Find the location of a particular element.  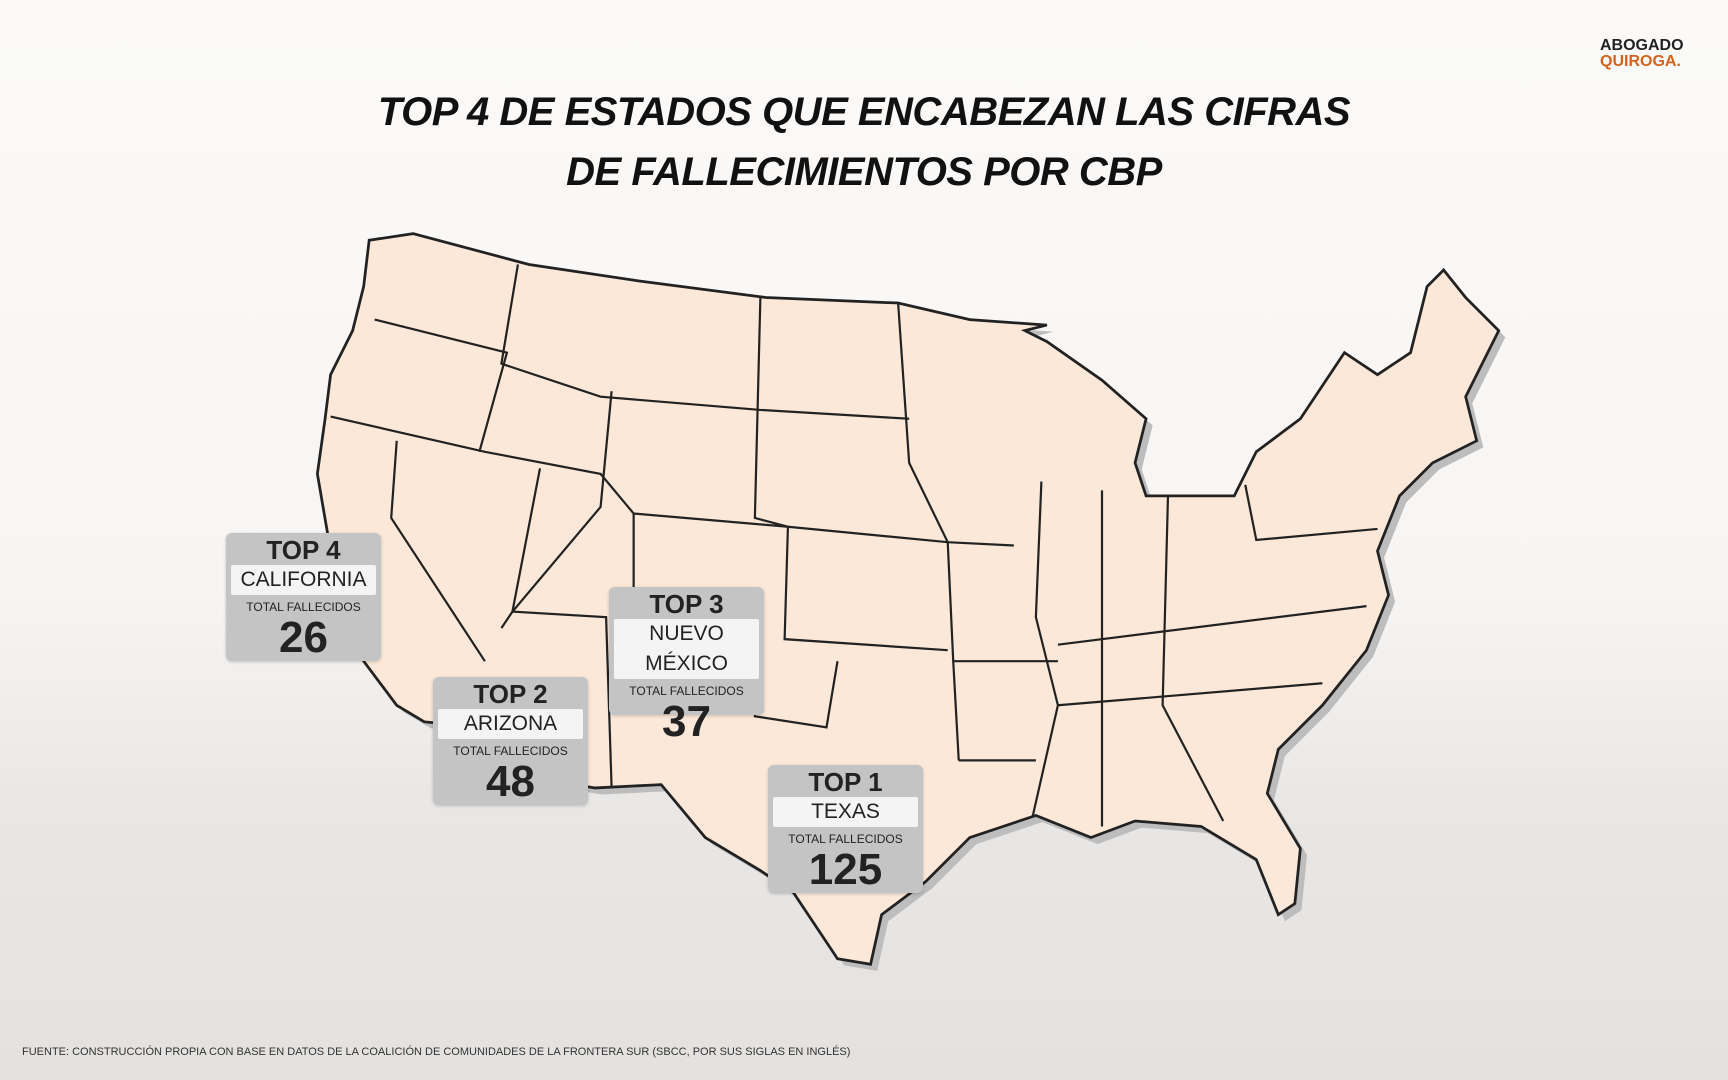

state-card: TOP 2 ARIZONA TOTAL FALLECIDOS 48 is located at coordinates (510, 741).